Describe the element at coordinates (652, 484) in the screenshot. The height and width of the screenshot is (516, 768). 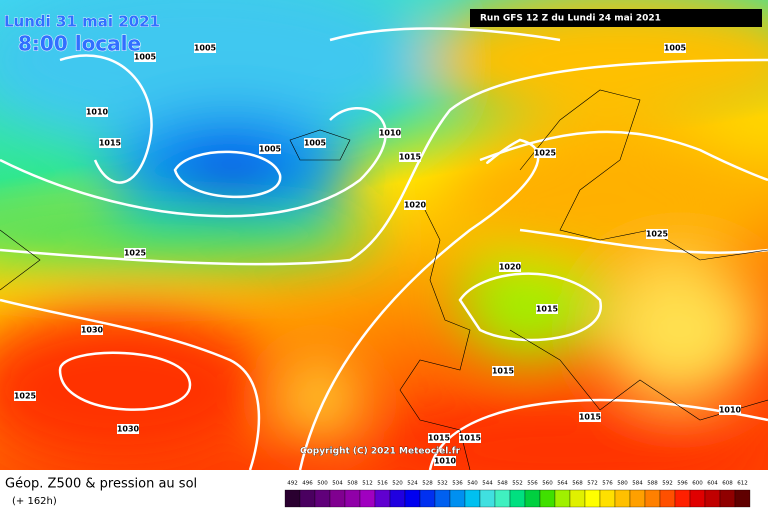
I see `scale-label: 588` at that location.